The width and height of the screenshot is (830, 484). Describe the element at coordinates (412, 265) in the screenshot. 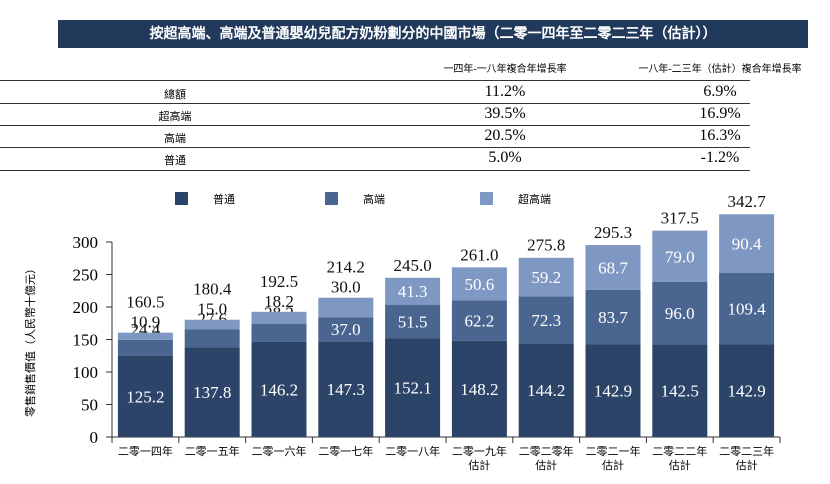

I see `total-label: 245.0` at that location.